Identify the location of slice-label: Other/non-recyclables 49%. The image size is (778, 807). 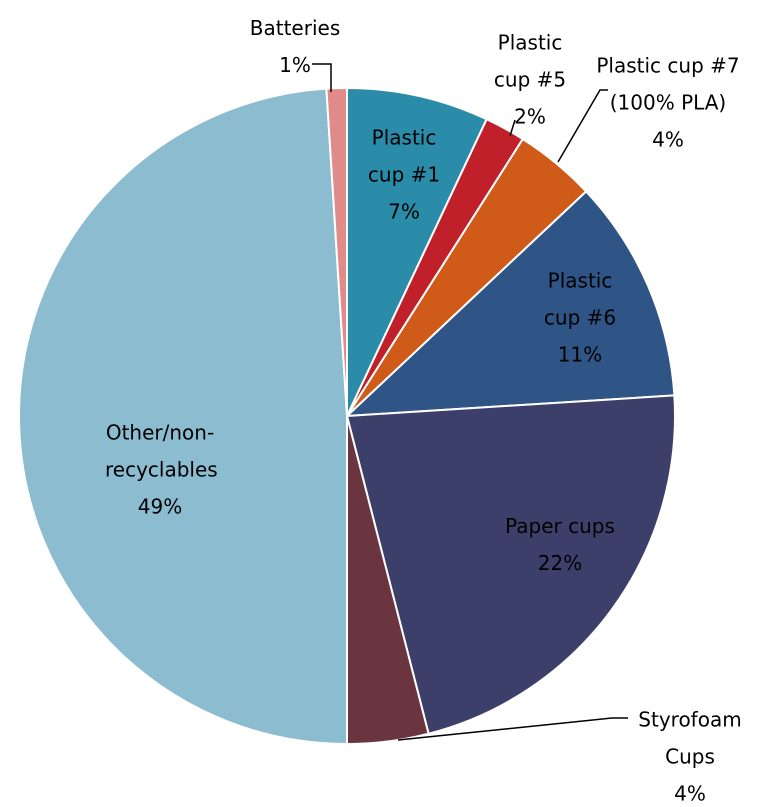
(161, 470).